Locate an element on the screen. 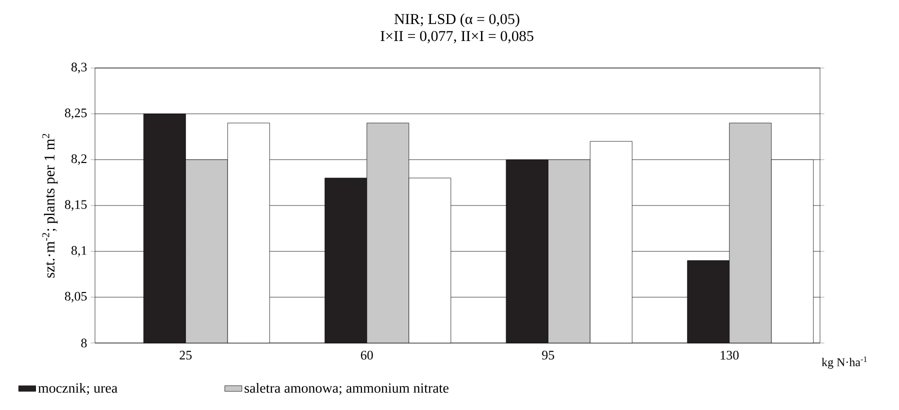 The image size is (899, 410). legend-label: saletra amonowa; ammonium nitrate is located at coordinates (346, 388).